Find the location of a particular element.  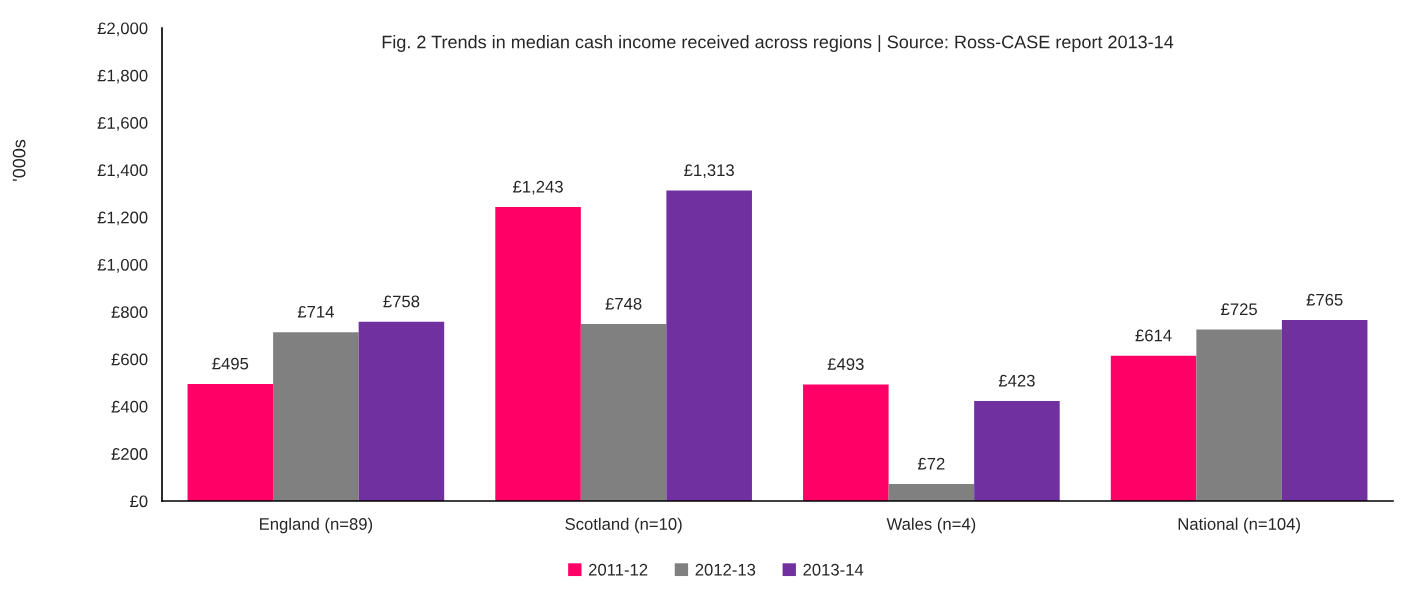

y-tick-label: £2,000 is located at coordinates (122, 29).